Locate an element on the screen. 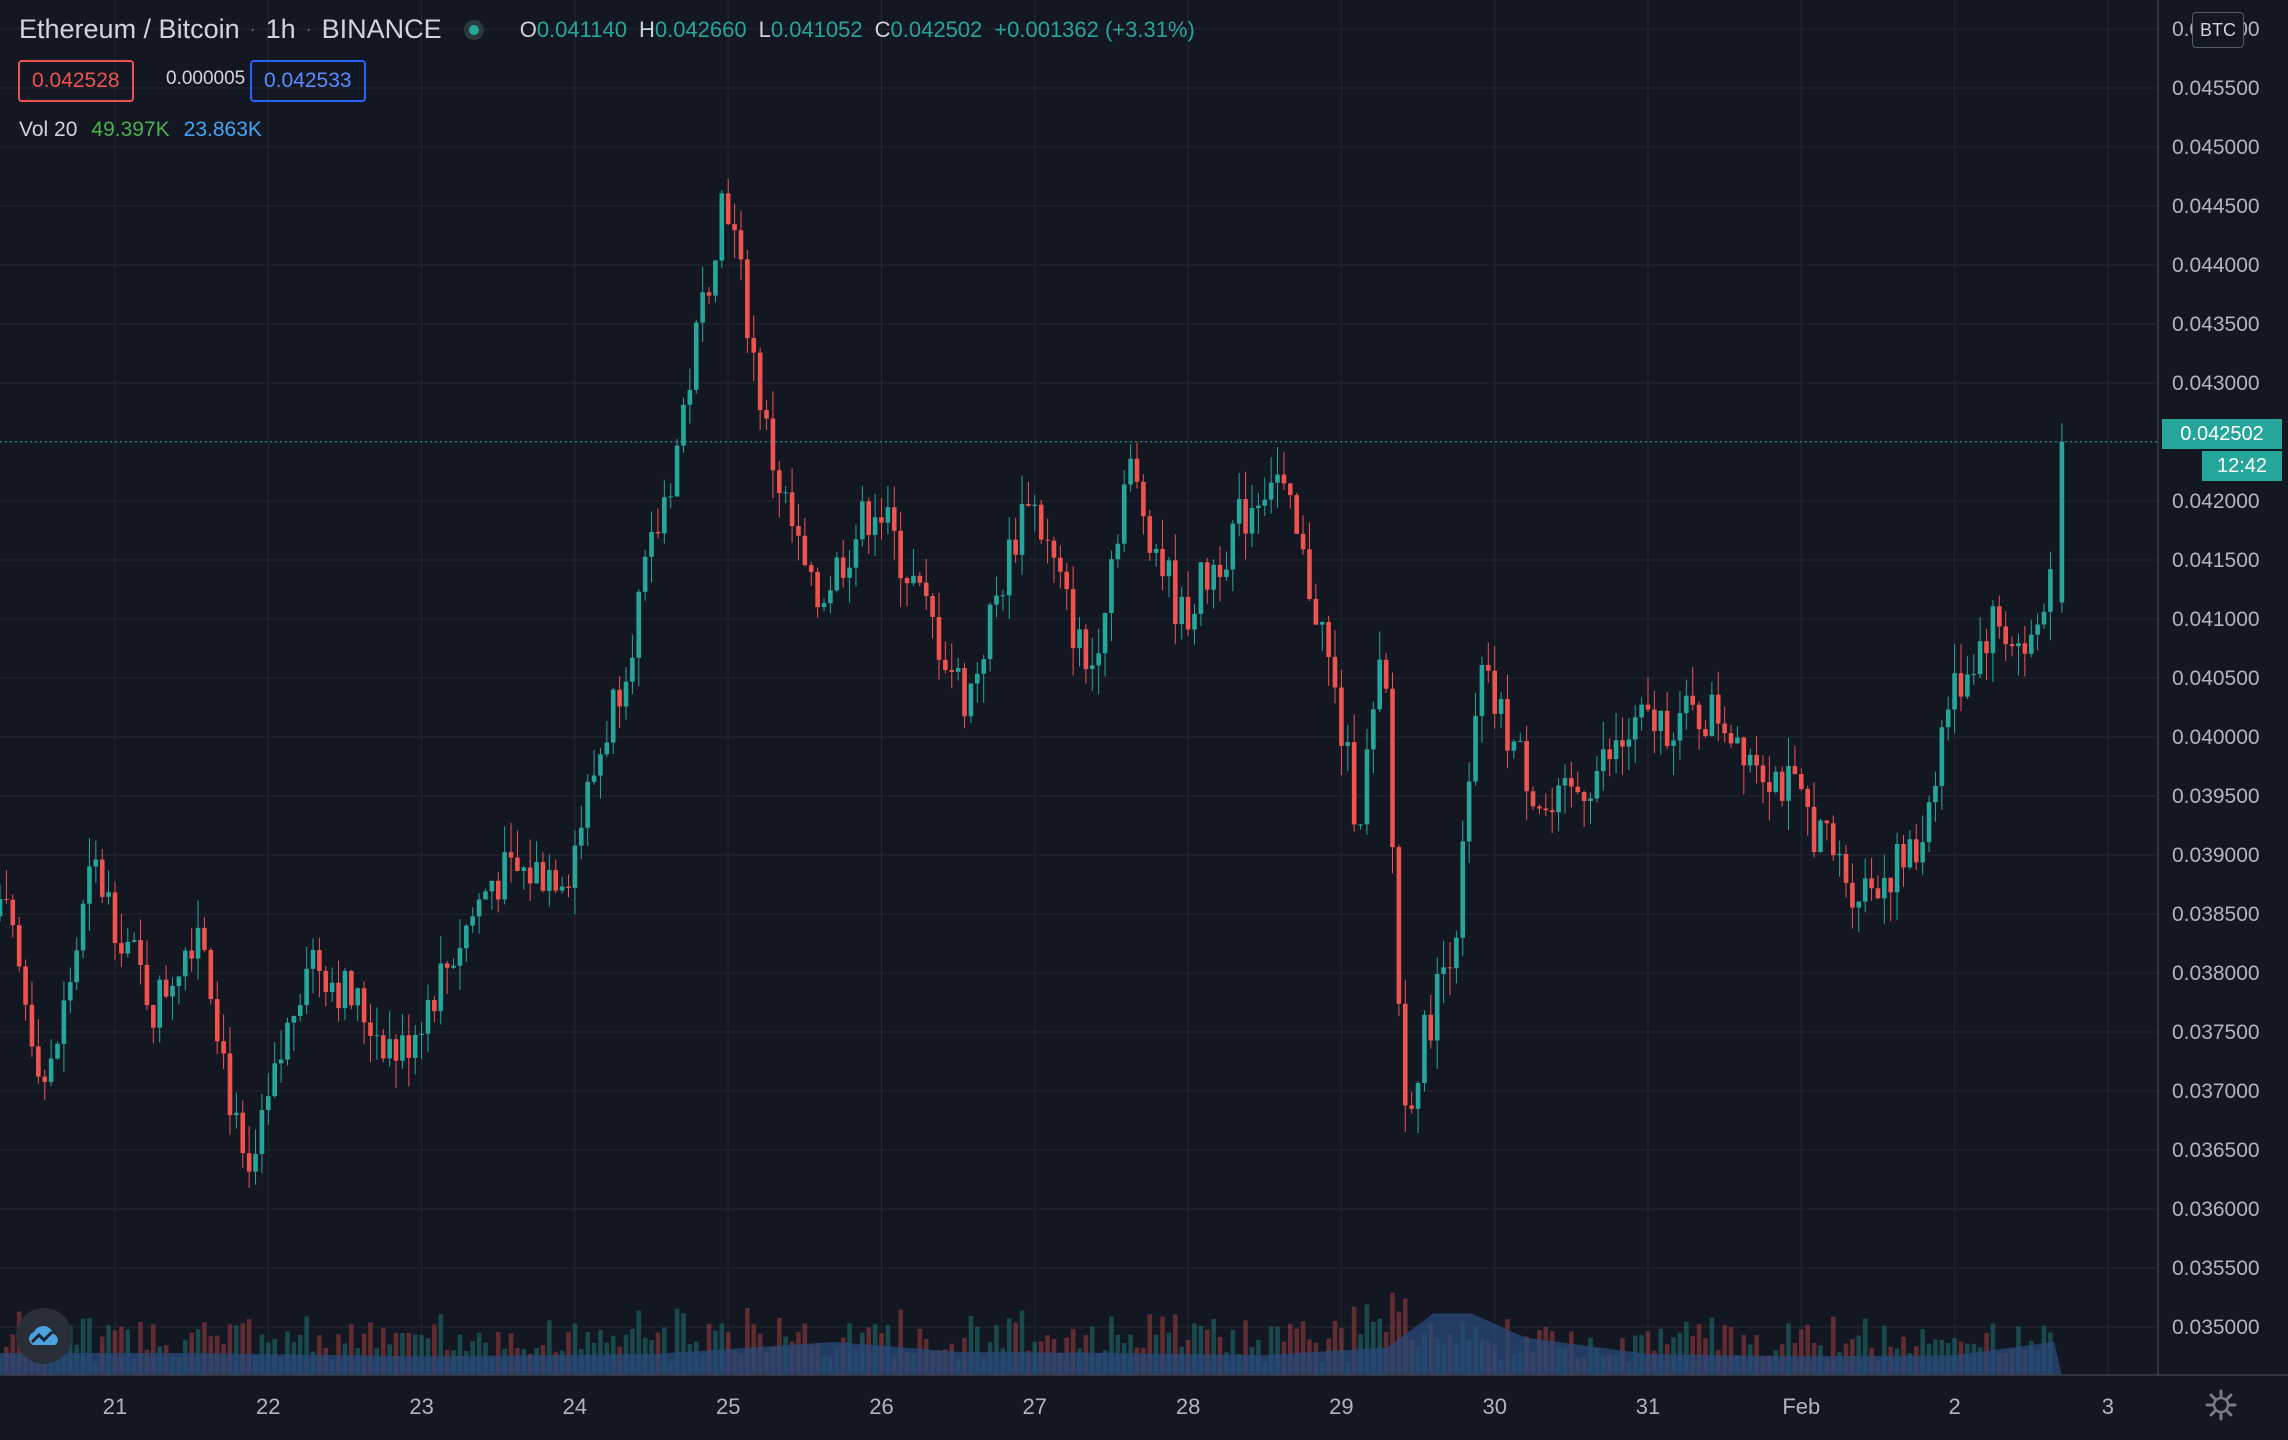 The height and width of the screenshot is (1440, 2288). symbol-name: Ethereum / Bitcoin is located at coordinates (129, 29).